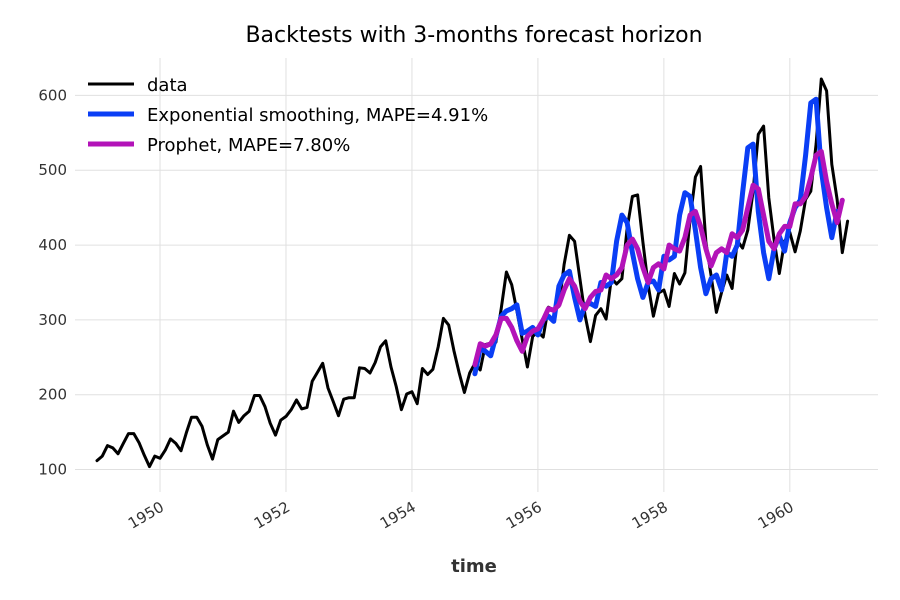  Describe the element at coordinates (52, 170) in the screenshot. I see `y-tick-label: 500` at that location.